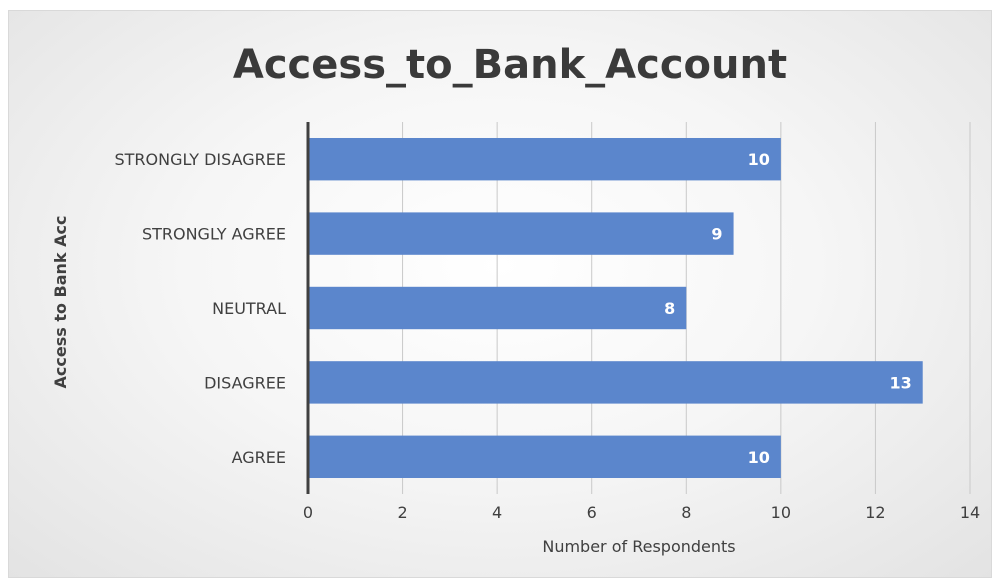 This screenshot has width=1000, height=583. What do you see at coordinates (245, 382) in the screenshot?
I see `category-label: DISAGREE` at bounding box center [245, 382].